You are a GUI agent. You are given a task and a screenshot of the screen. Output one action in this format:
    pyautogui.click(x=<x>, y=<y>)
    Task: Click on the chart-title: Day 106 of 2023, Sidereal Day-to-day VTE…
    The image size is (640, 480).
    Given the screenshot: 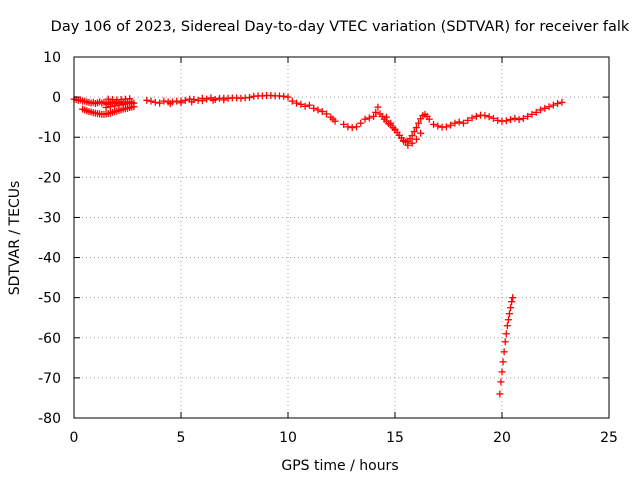 What is the action you would take?
    pyautogui.click(x=340, y=27)
    